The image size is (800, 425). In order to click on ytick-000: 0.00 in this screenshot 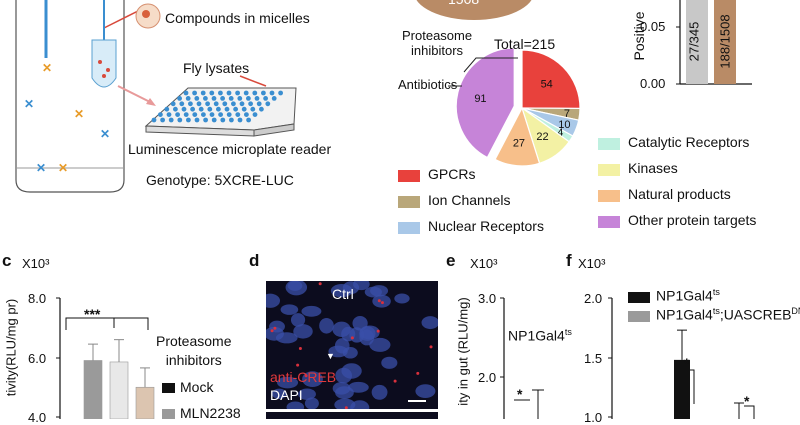, I will do `click(653, 83)`.